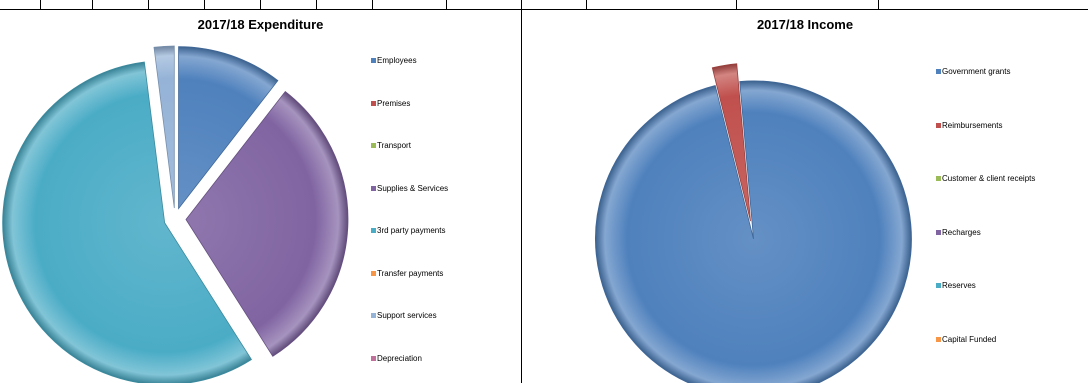 This screenshot has width=1088, height=383. Describe the element at coordinates (544, 5) in the screenshot. I see `spreadsheet-grid-row` at that location.